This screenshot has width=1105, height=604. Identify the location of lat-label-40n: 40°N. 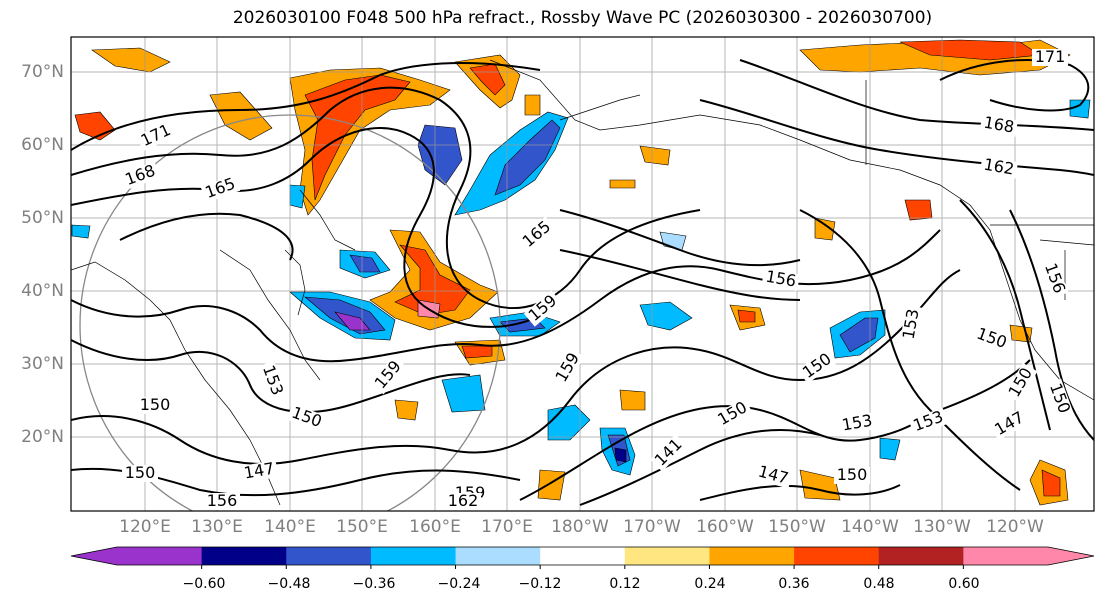
(42, 291).